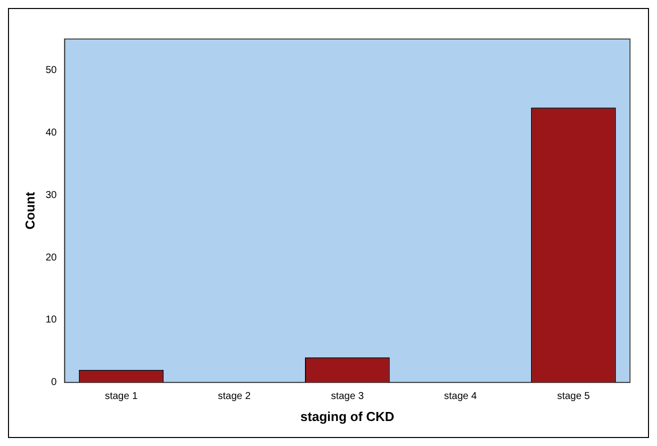 This screenshot has width=657, height=446. What do you see at coordinates (461, 396) in the screenshot?
I see `x-tick-label: stage 4` at bounding box center [461, 396].